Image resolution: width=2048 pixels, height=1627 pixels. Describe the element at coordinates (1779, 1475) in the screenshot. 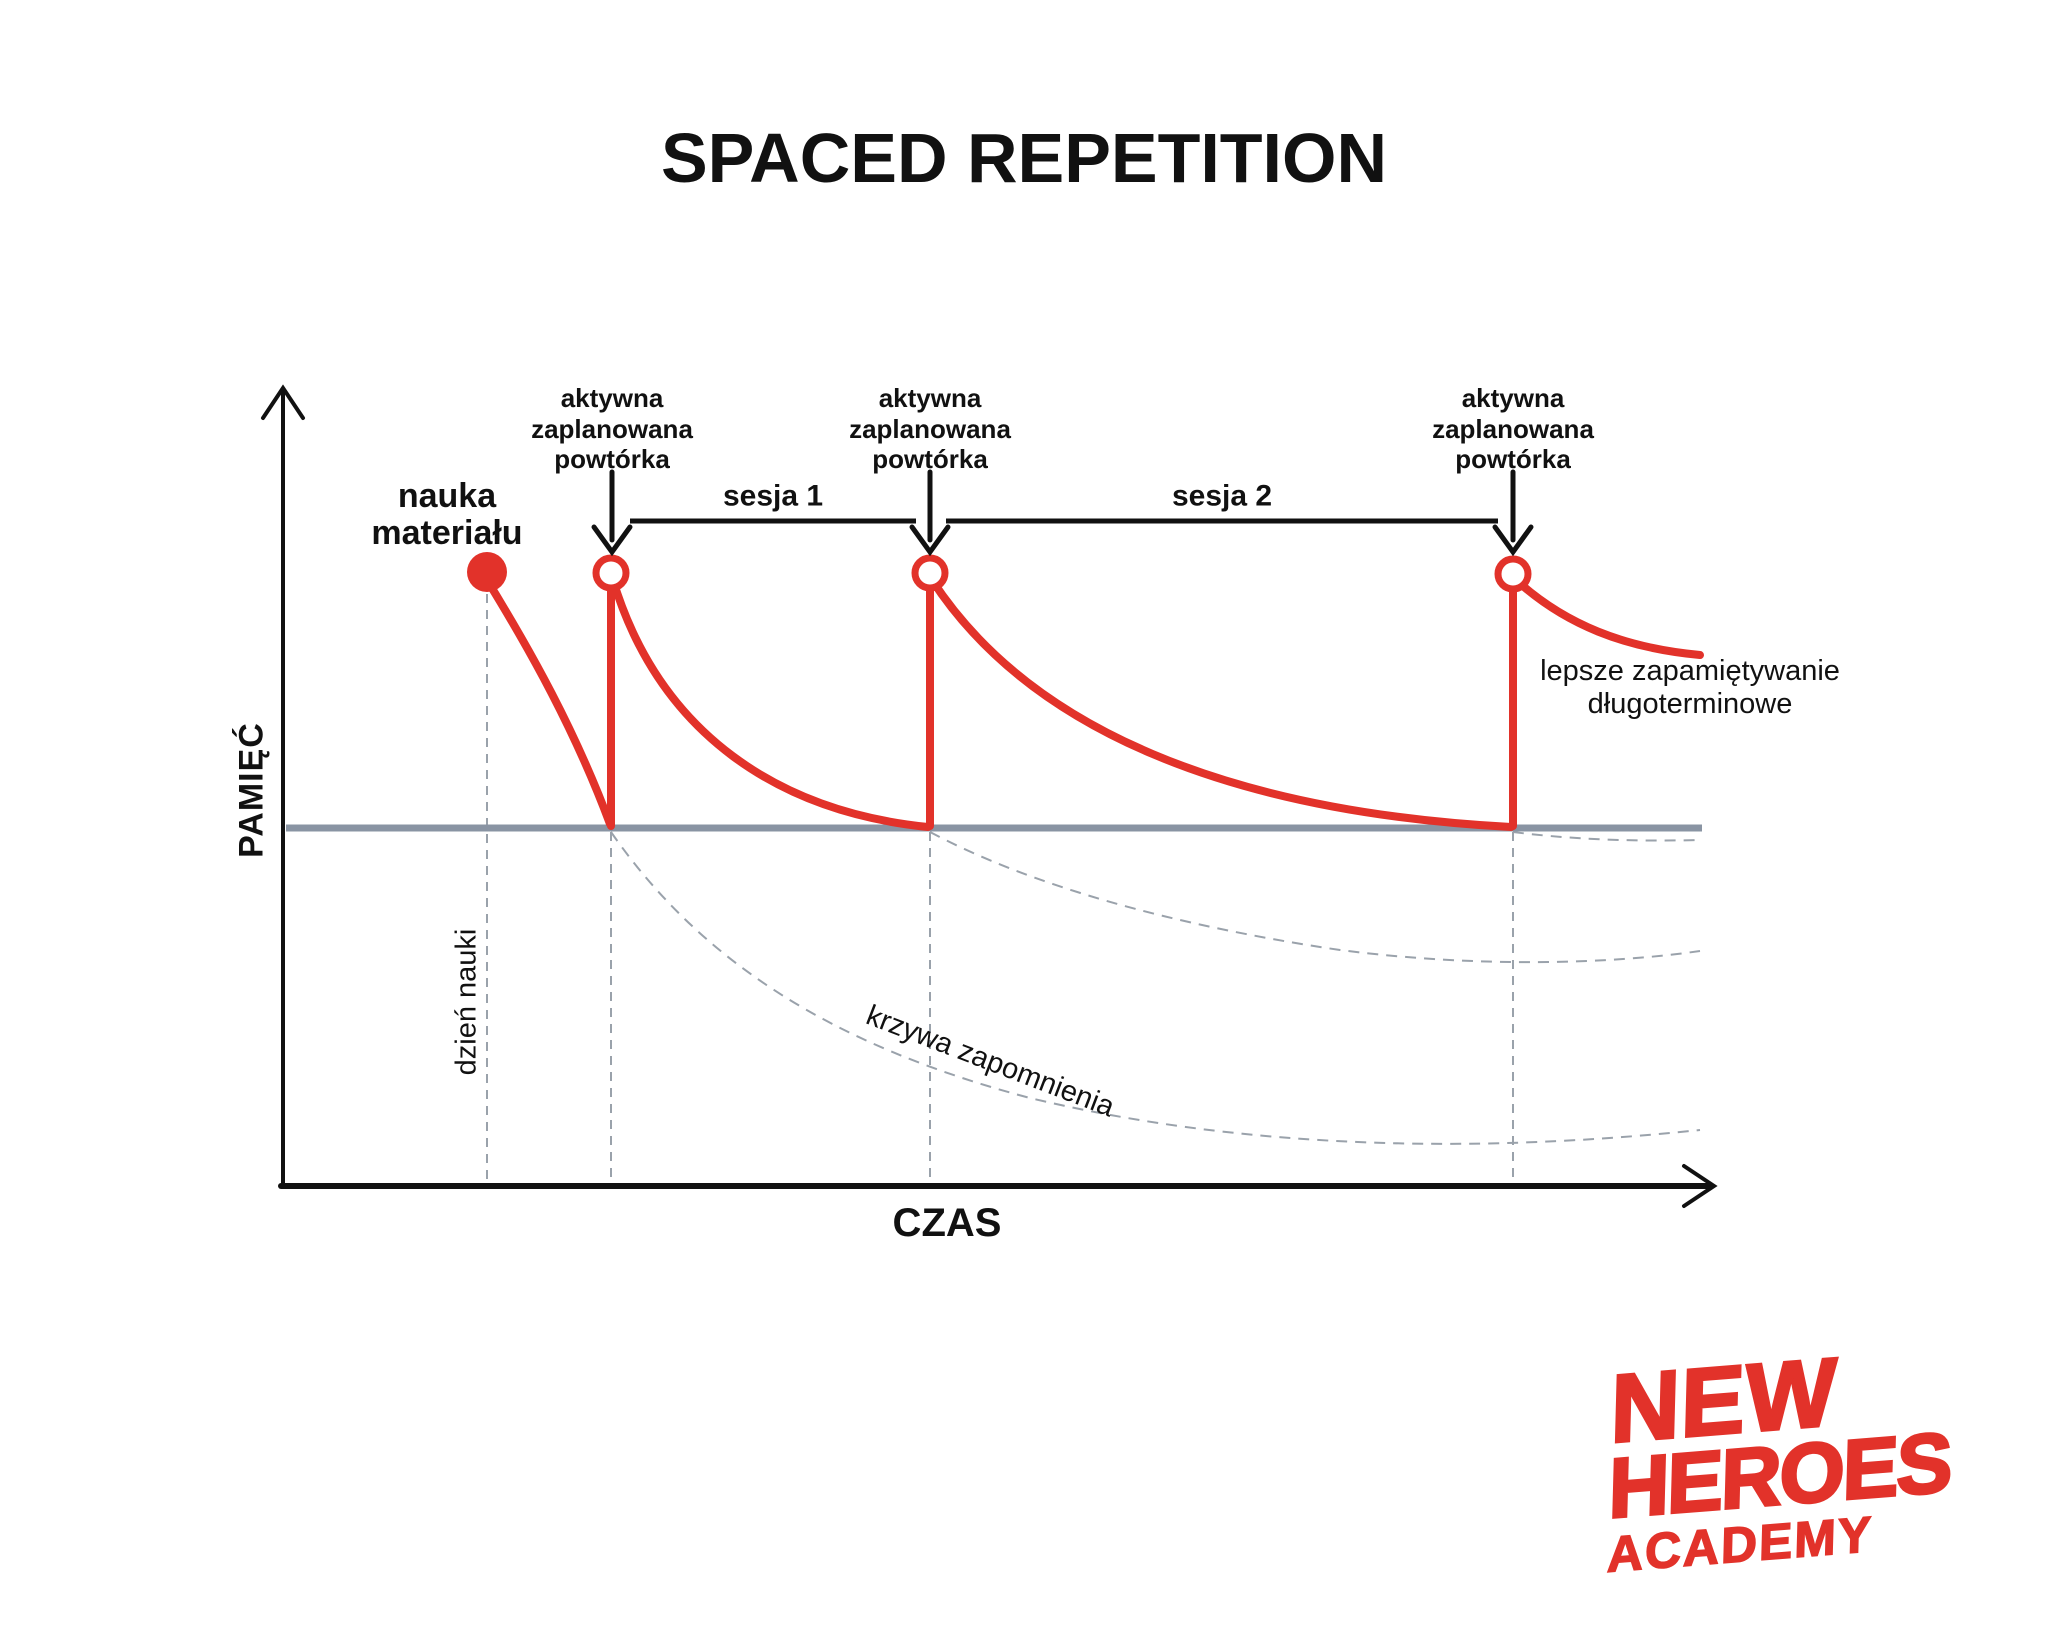

I see `logo-line-heroes: HEROES` at that location.